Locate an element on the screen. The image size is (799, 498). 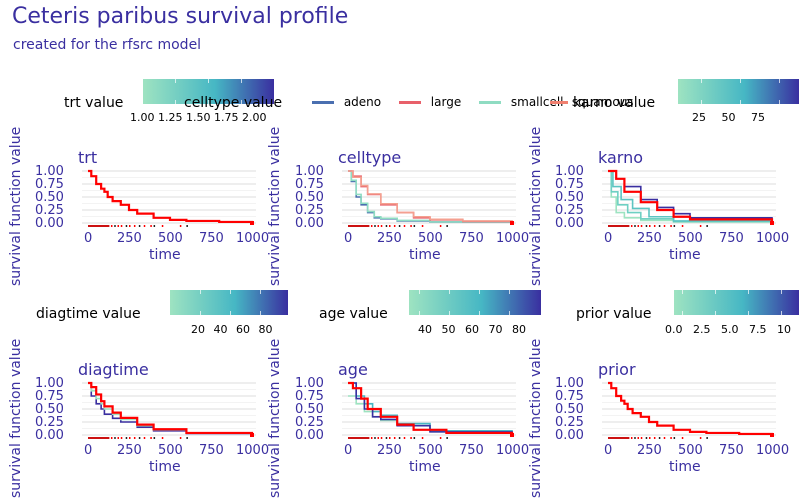
panel-title-karno: karno is located at coordinates (621, 157).